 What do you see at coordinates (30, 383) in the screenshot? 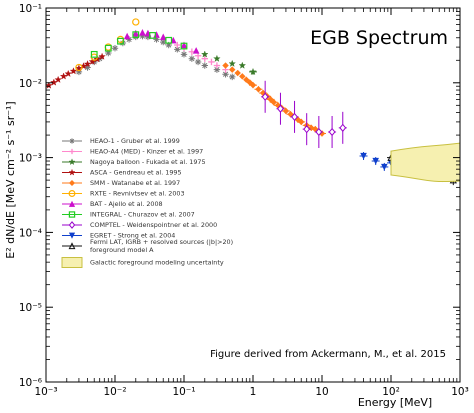
I see `y-tick-label: 10⁻⁶` at bounding box center [30, 383].